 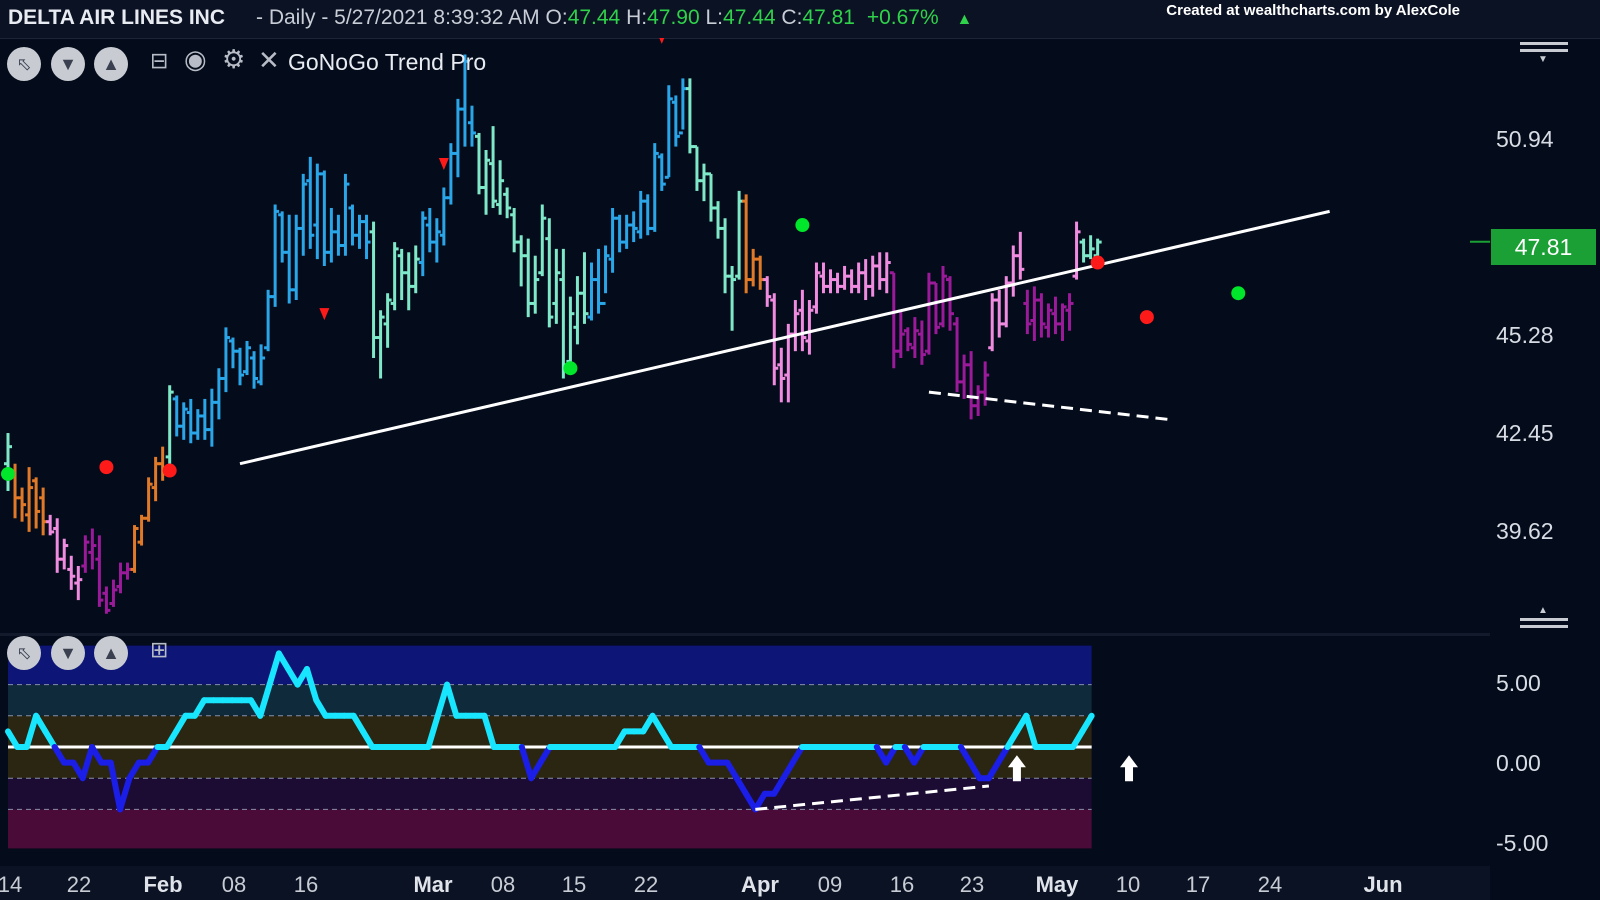 I want to click on x-tick-label: 22, so click(x=79, y=884).